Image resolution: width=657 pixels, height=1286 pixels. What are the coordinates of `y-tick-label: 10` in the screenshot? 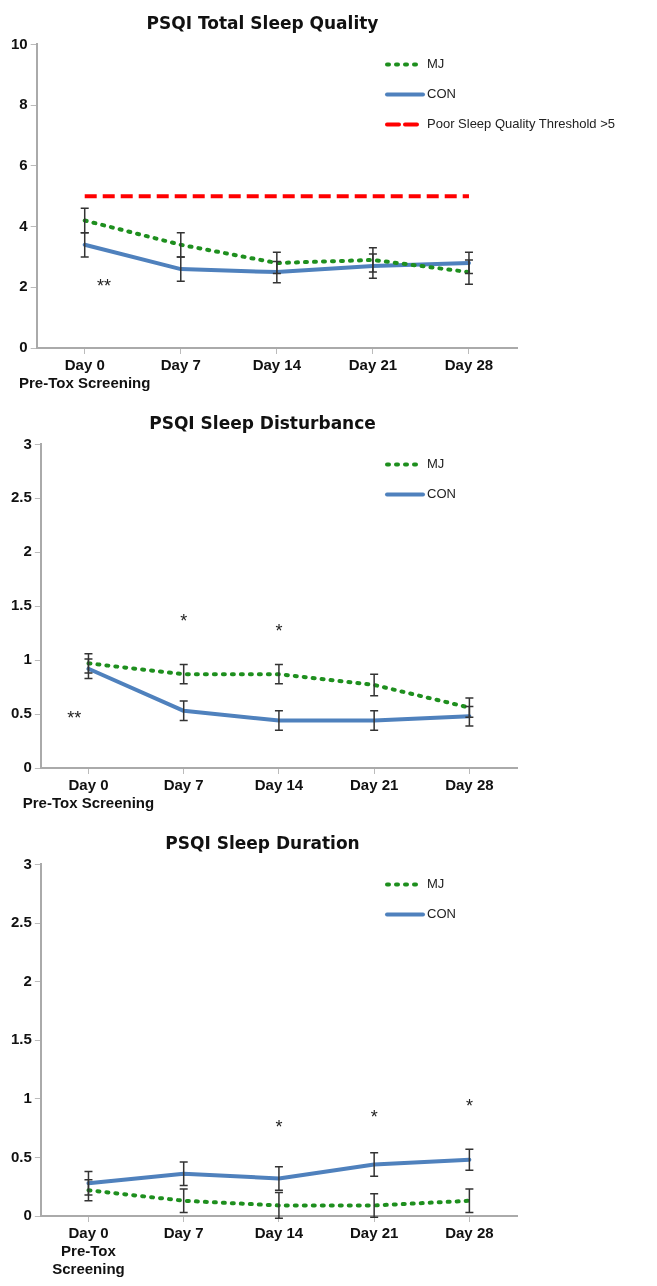 It's located at (19, 43).